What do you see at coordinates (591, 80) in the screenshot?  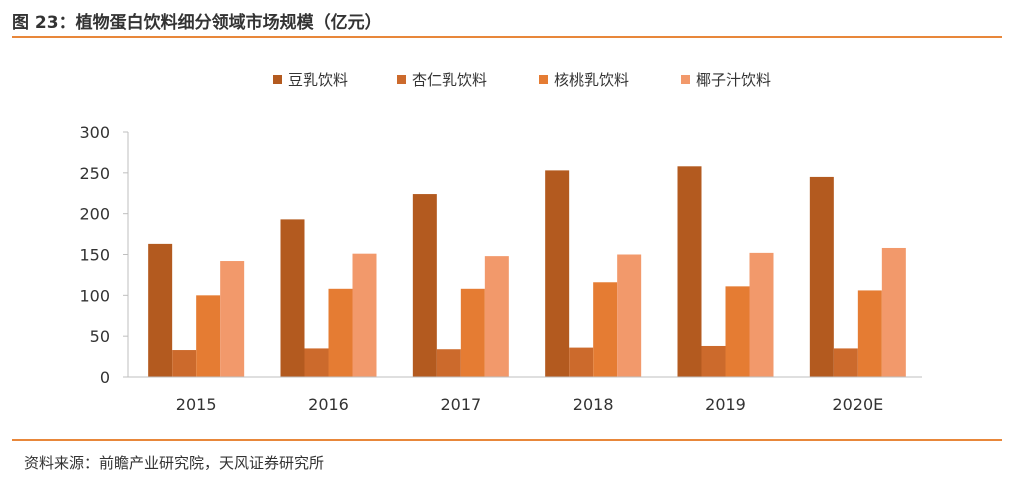 I see `legend-label-2: 核桃乳饮料` at bounding box center [591, 80].